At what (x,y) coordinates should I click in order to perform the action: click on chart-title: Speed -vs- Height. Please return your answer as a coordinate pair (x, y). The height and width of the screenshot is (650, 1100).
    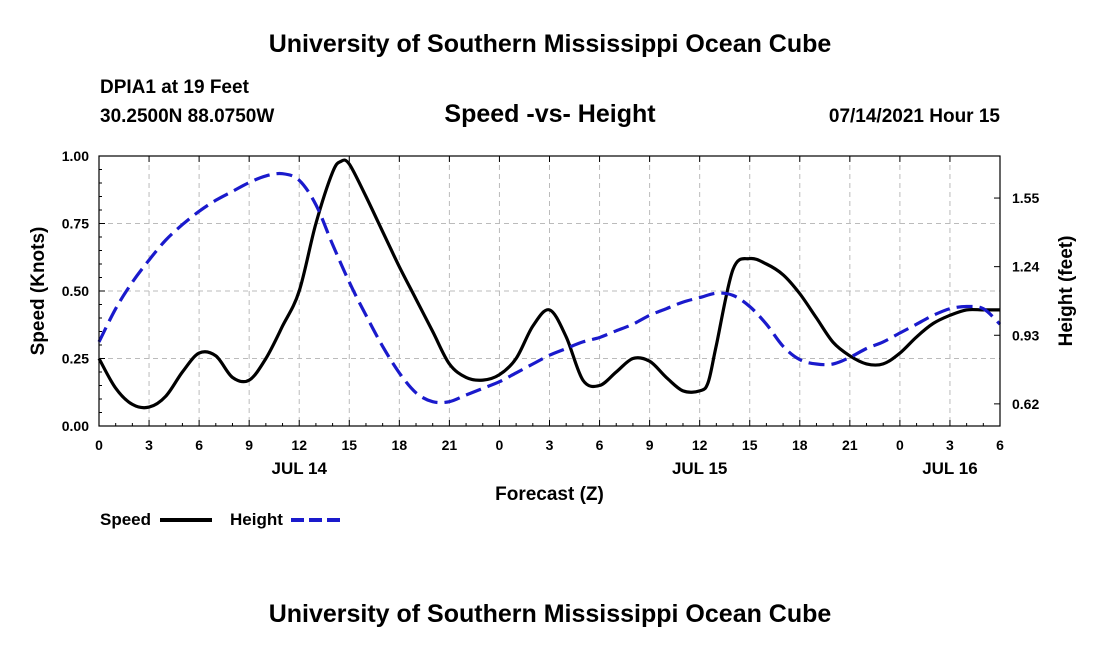
    Looking at the image, I should click on (550, 114).